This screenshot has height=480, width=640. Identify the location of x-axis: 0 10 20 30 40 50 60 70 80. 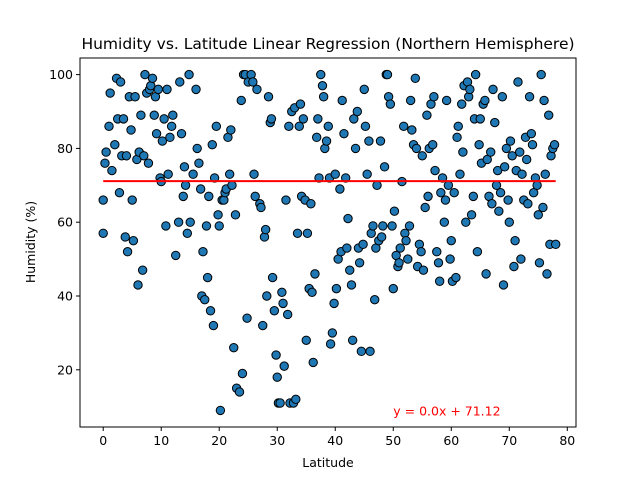
(337, 437).